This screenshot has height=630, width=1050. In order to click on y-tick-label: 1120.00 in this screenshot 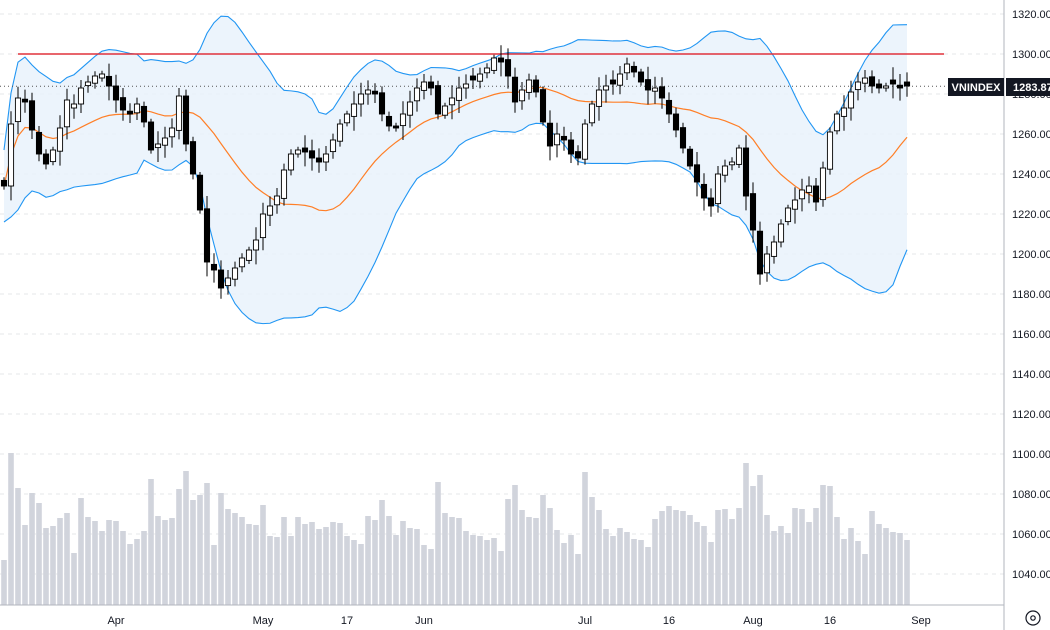, I will do `click(1031, 415)`.